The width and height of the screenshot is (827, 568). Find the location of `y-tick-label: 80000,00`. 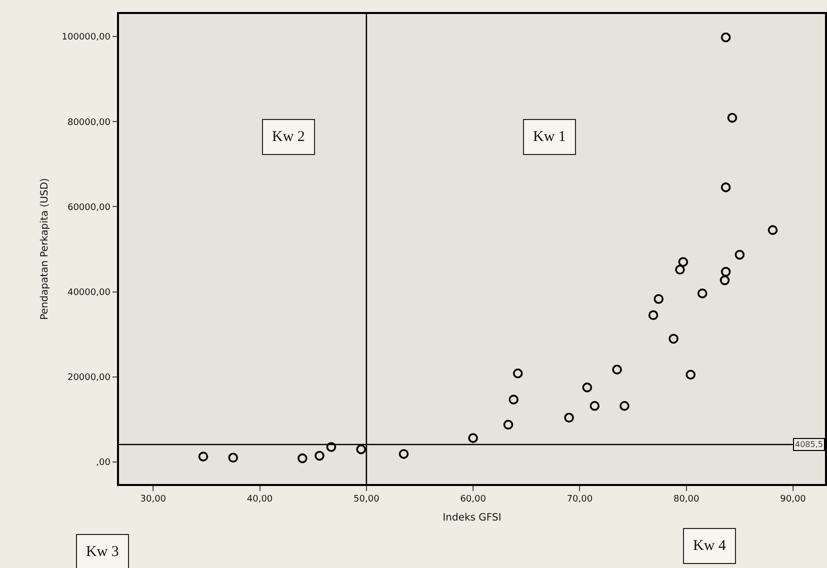

y-tick-label: 80000,00 is located at coordinates (89, 123).